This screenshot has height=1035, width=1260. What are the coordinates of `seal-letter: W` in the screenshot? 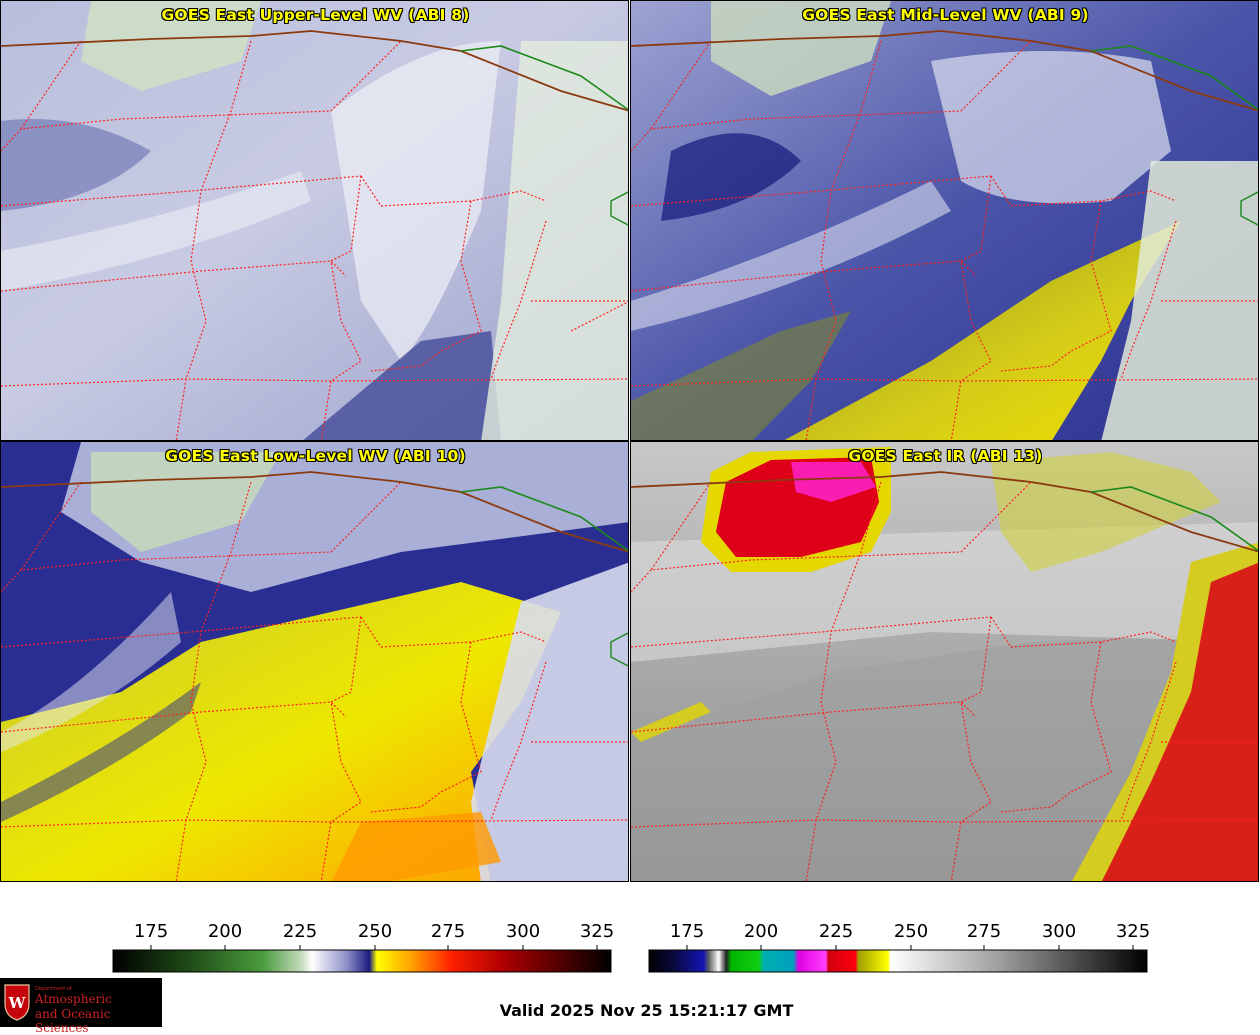 It's located at (17, 1003).